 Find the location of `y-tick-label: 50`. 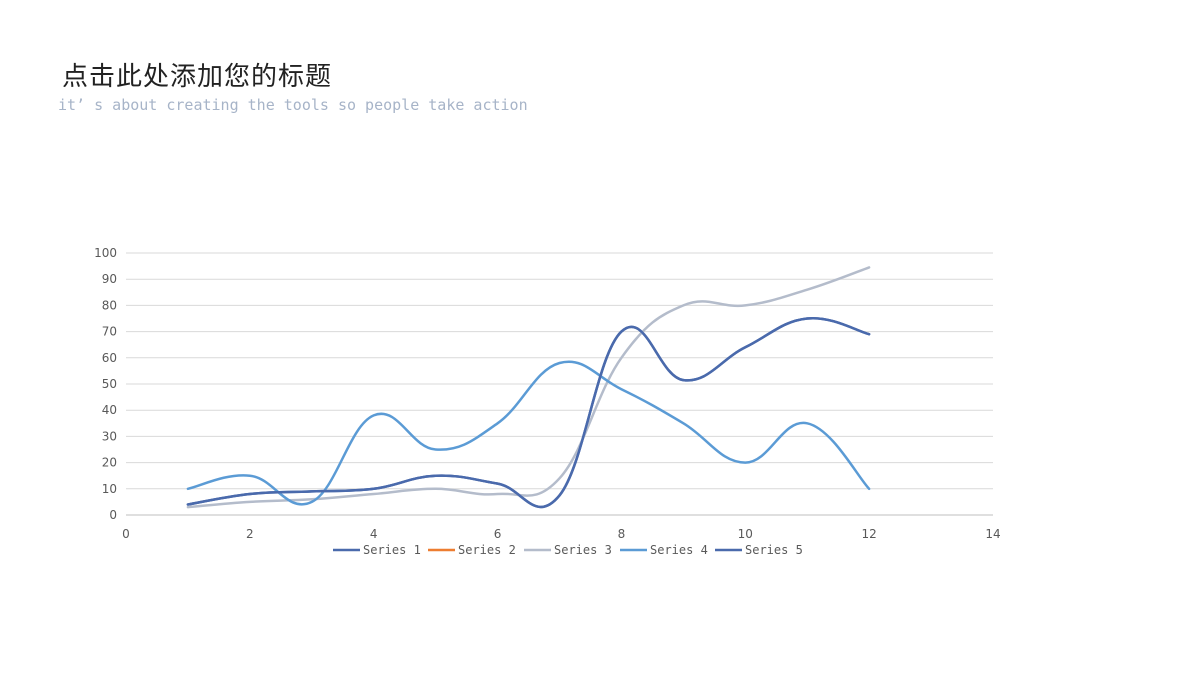

y-tick-label: 50 is located at coordinates (109, 384).